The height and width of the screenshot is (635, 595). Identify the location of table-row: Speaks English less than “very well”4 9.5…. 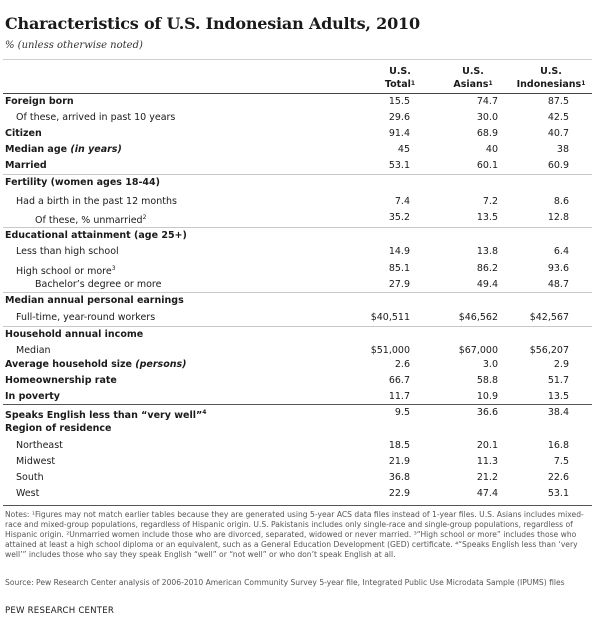
(297, 414).